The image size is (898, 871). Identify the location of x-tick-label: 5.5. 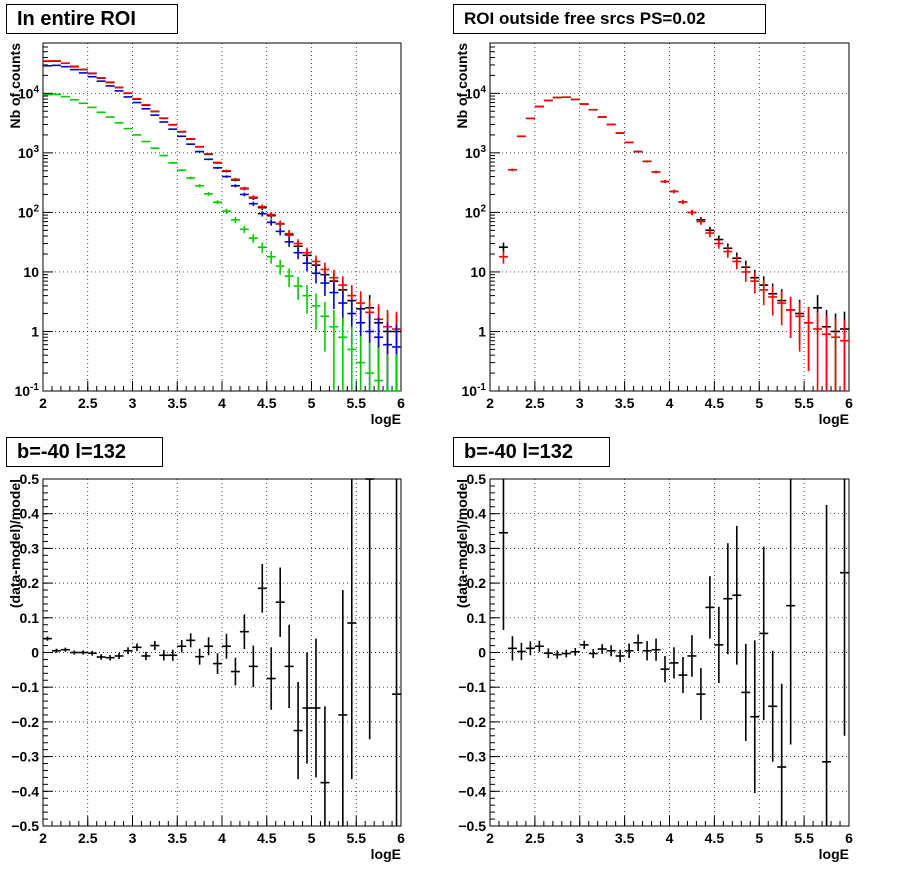
(804, 403).